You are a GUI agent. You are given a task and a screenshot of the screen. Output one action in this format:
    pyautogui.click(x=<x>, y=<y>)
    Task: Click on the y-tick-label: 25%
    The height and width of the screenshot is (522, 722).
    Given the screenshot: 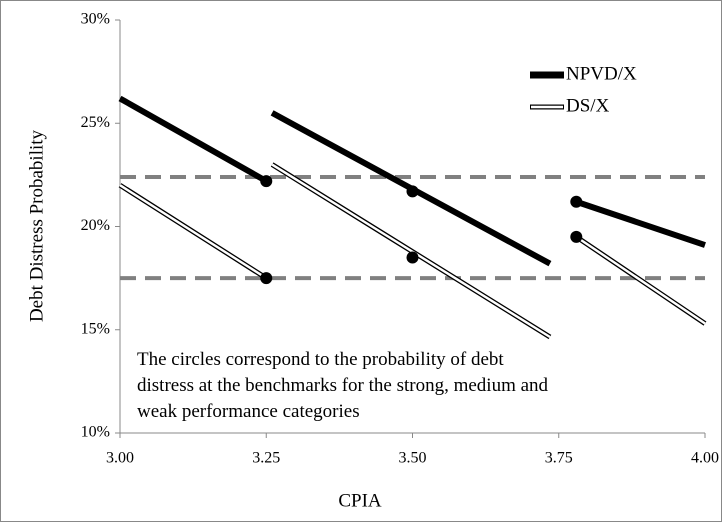 What is the action you would take?
    pyautogui.click(x=95, y=122)
    